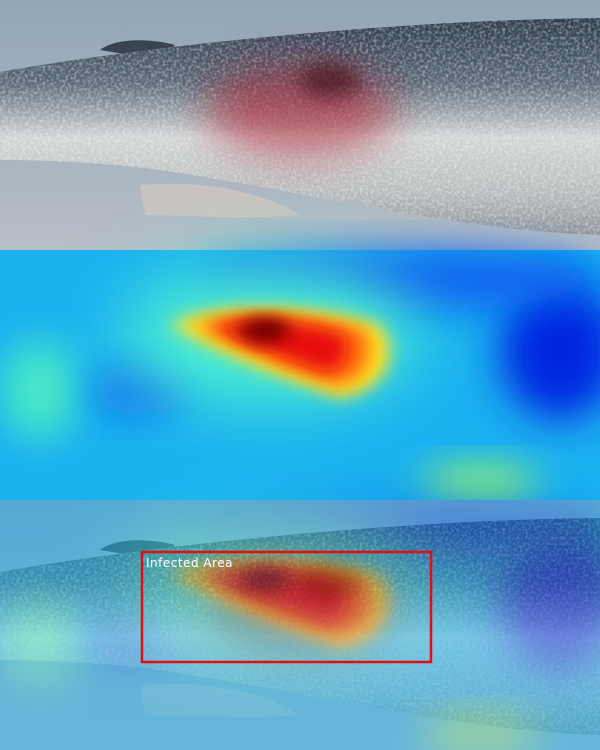 The width and height of the screenshot is (600, 750). What do you see at coordinates (189, 563) in the screenshot?
I see `box-label: Infected Area` at bounding box center [189, 563].